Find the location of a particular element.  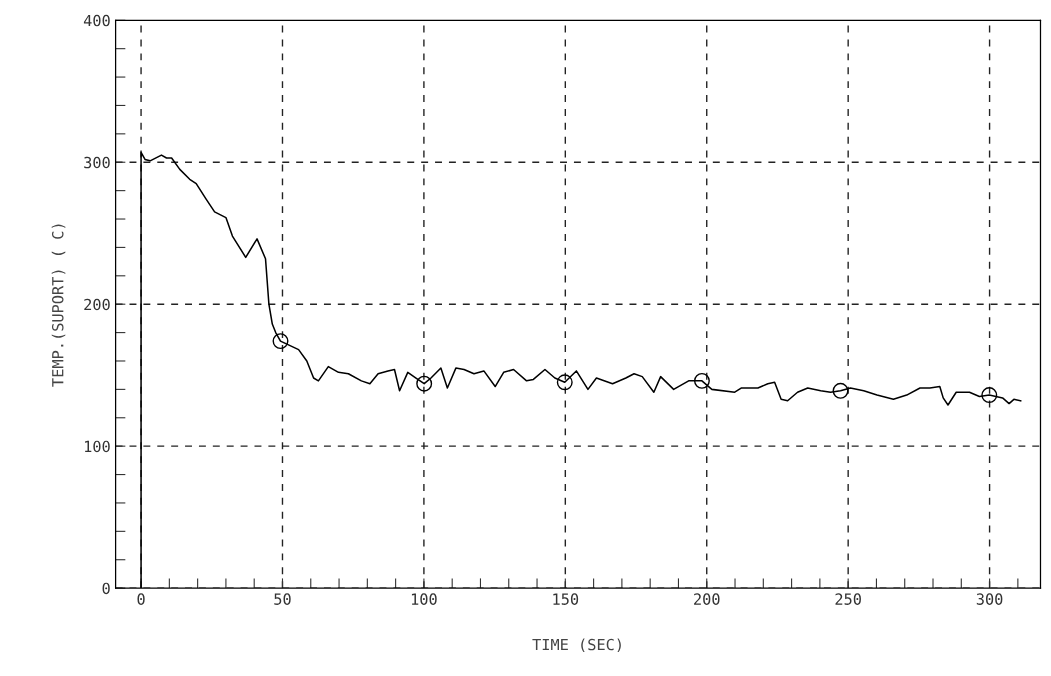

y-tick-label: 200 is located at coordinates (97, 304).